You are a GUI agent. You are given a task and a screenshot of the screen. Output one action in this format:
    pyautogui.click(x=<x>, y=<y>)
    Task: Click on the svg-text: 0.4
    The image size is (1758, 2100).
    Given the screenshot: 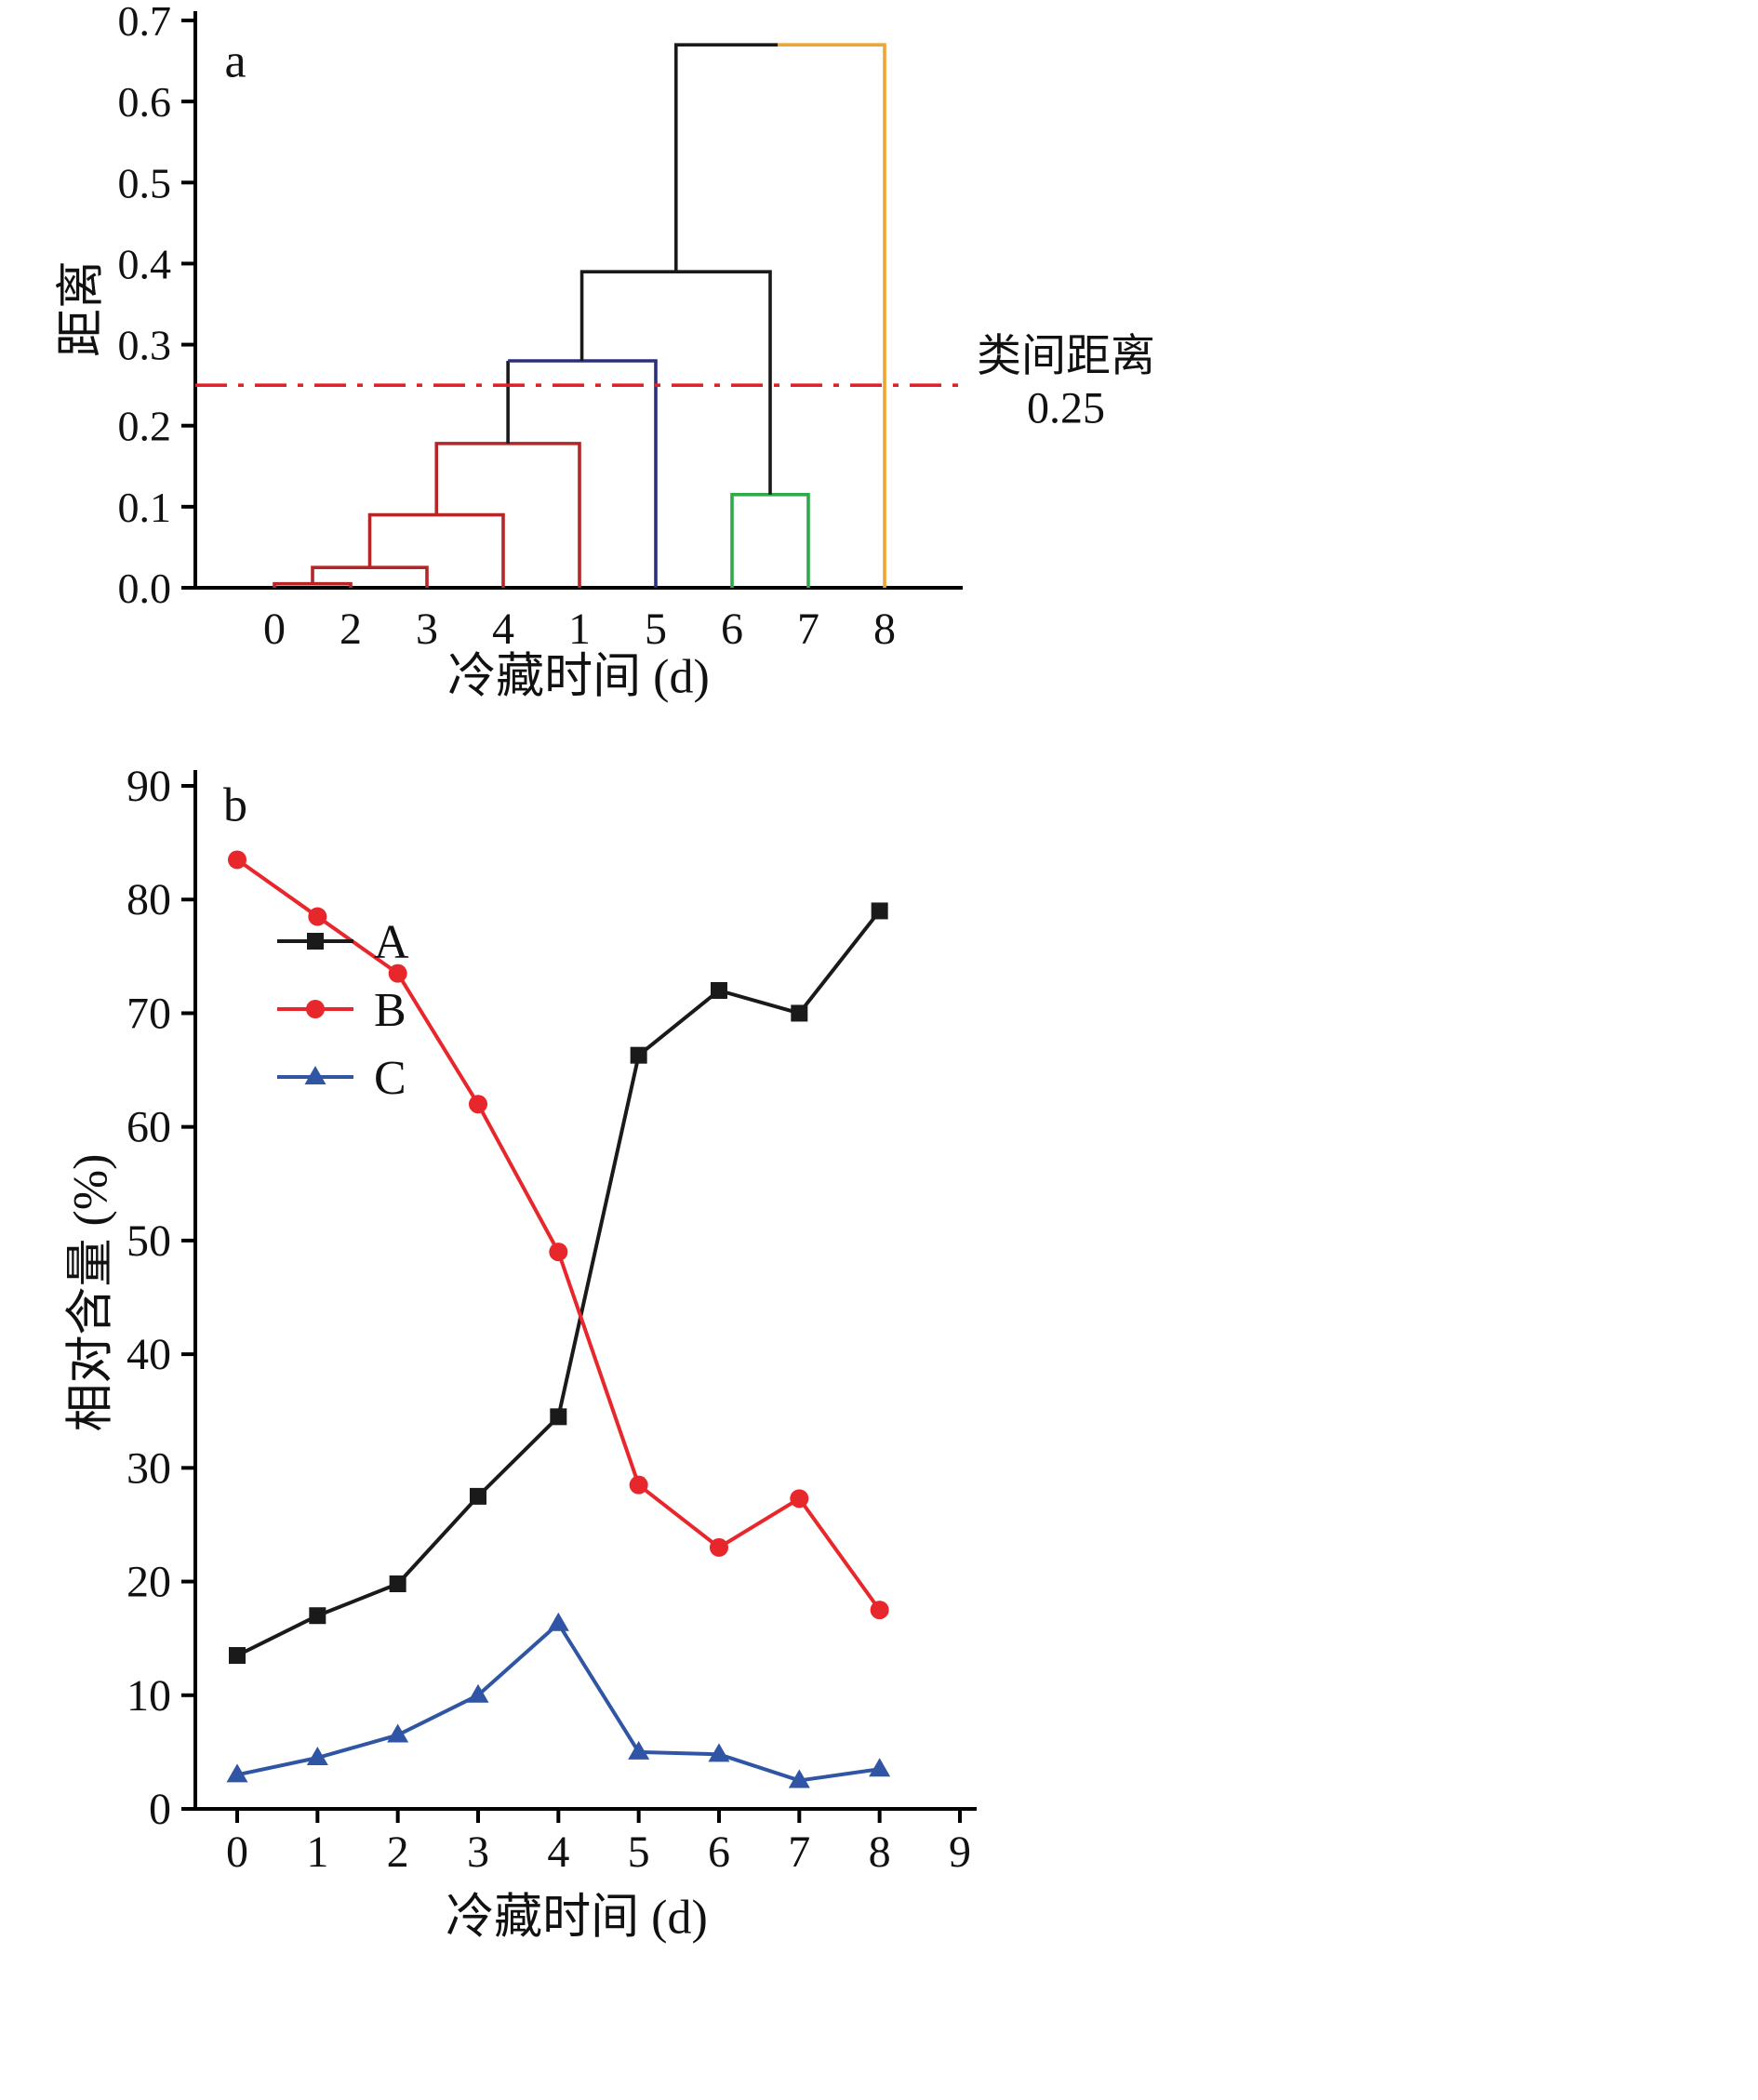 What is the action you would take?
    pyautogui.click(x=145, y=263)
    